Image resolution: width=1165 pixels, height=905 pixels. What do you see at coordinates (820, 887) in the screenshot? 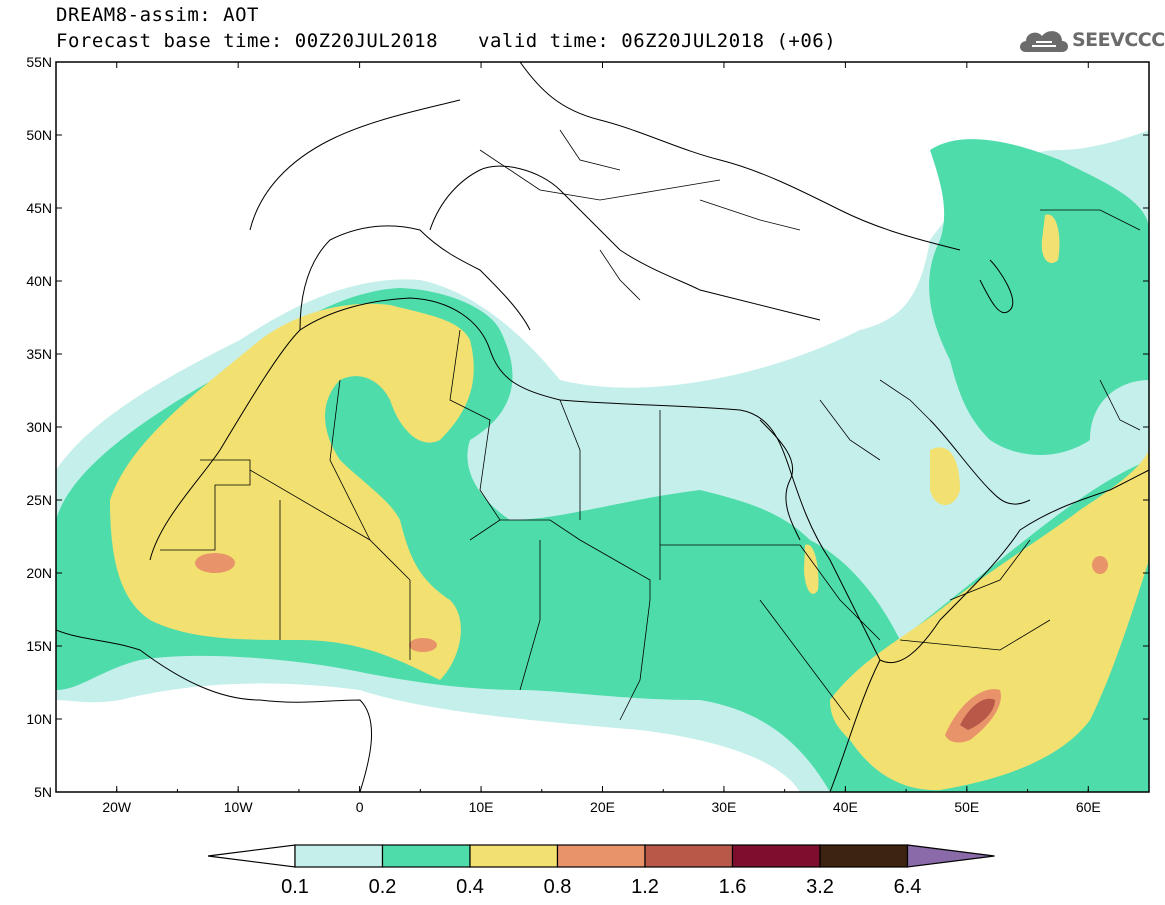
I see `colorbar-level-label: 3.2` at bounding box center [820, 887].